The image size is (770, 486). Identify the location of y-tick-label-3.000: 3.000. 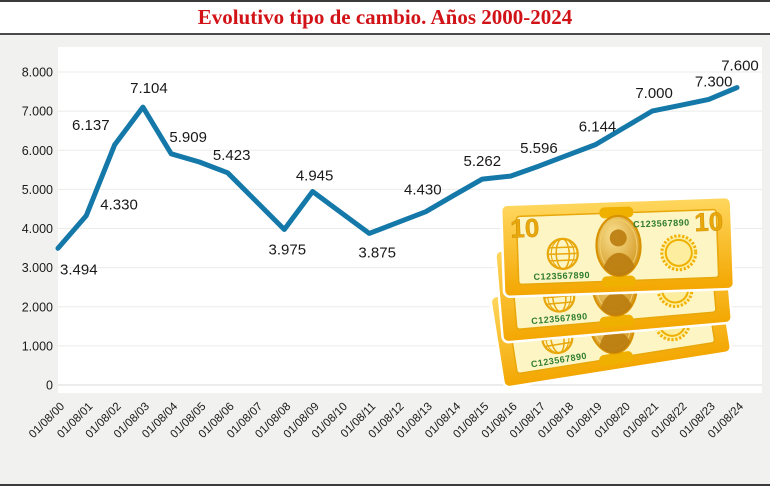
(37, 268).